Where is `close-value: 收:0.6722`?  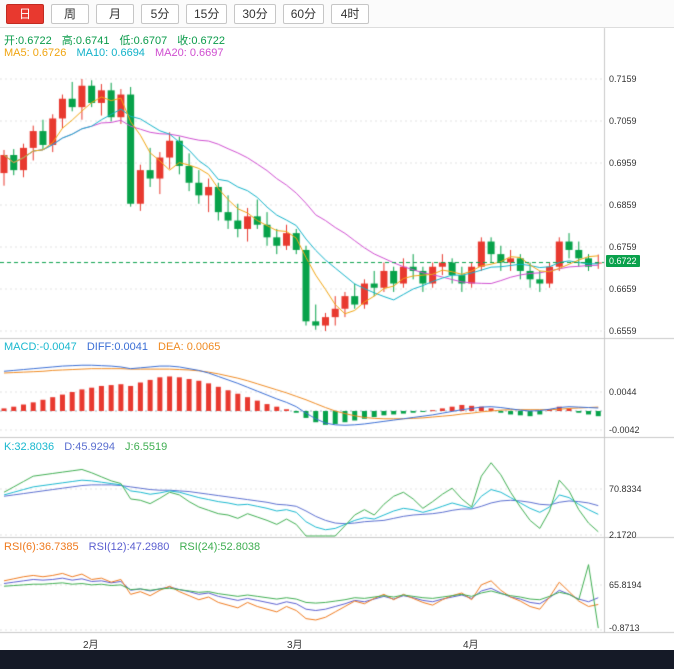 close-value: 收:0.6722 is located at coordinates (201, 41).